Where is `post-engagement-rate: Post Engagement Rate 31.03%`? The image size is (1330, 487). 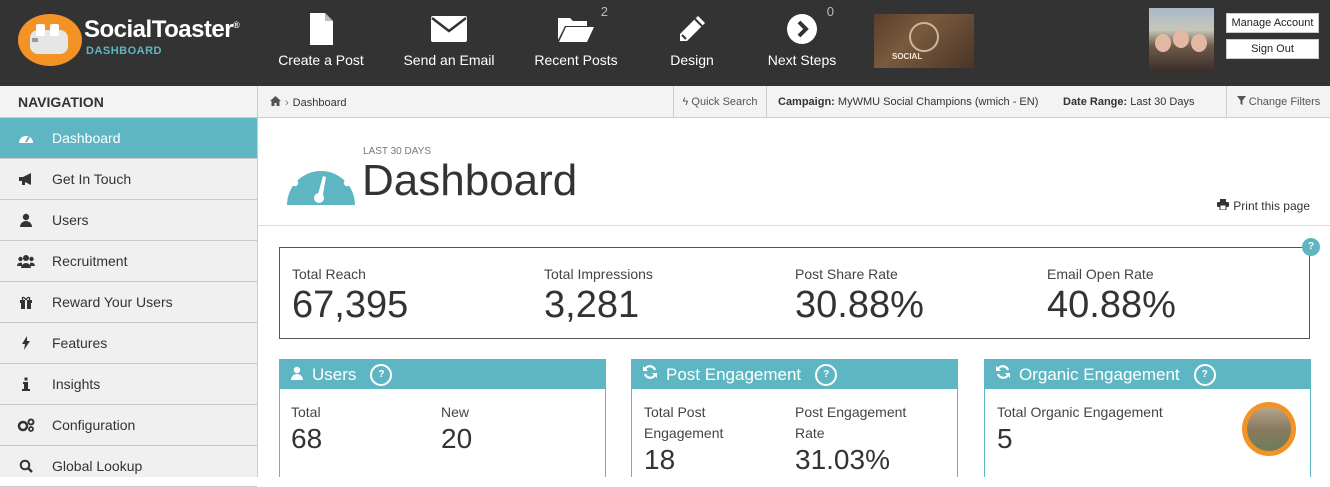 post-engagement-rate: Post Engagement Rate 31.03% is located at coordinates (850, 439).